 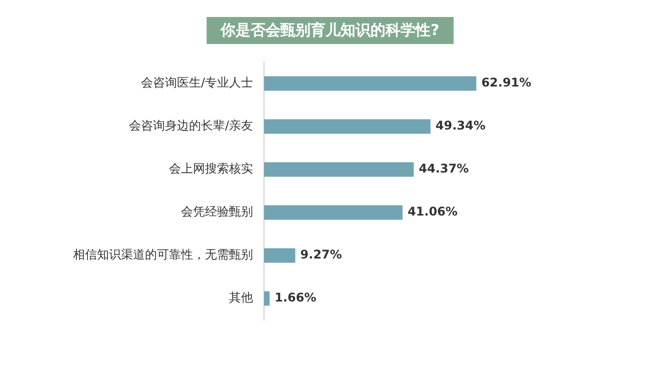 I want to click on data-label: 41.06%, so click(x=433, y=211).